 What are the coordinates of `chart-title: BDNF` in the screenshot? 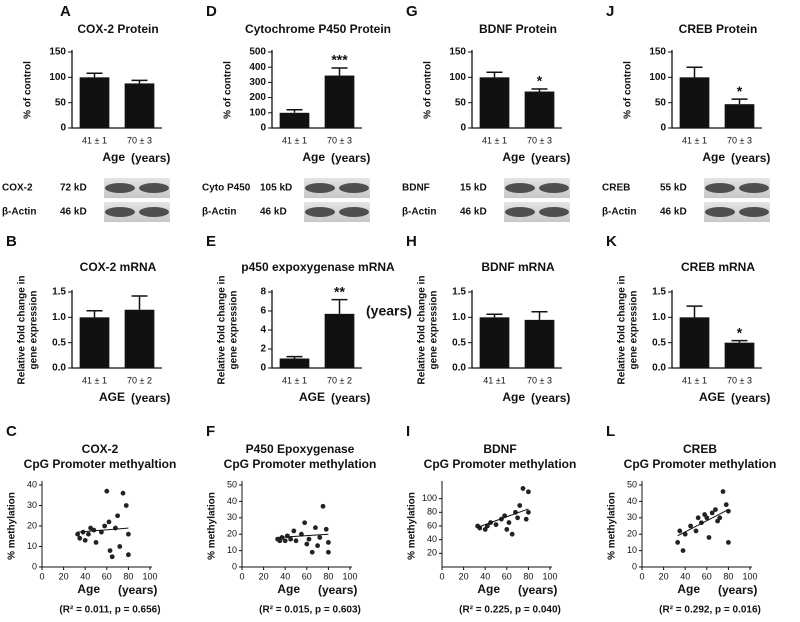 It's located at (499, 449).